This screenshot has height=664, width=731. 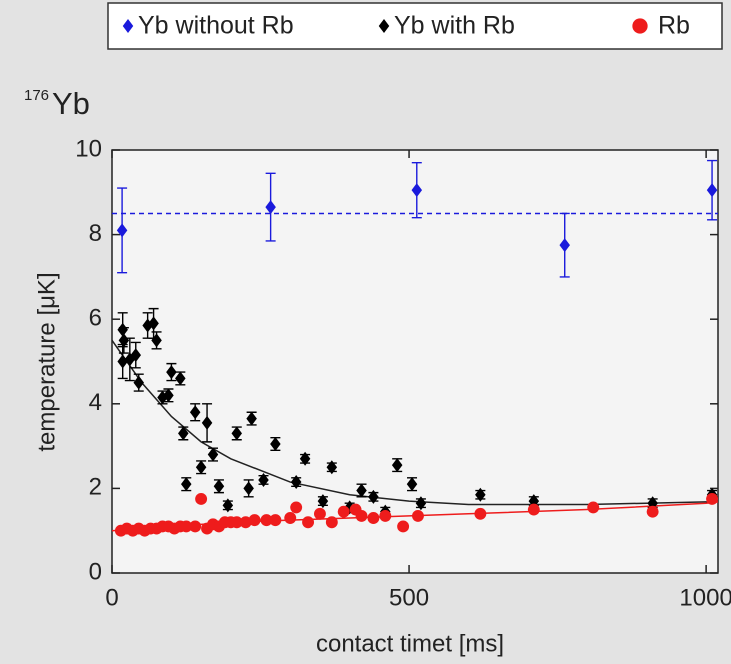 I want to click on y-tick-label: 6, so click(x=95, y=318).